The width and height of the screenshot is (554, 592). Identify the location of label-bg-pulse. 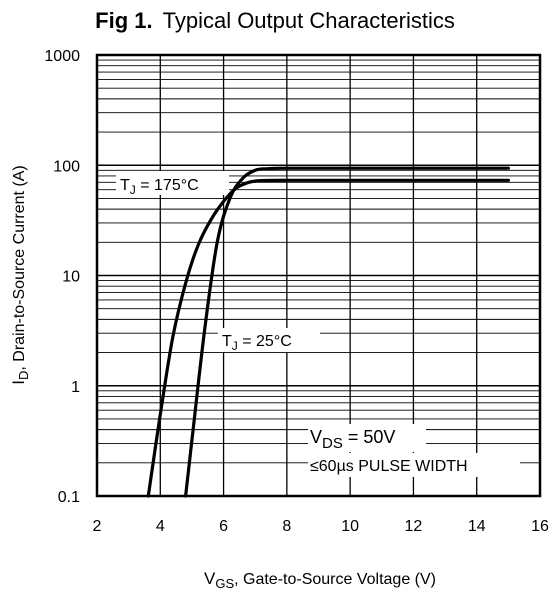
(414, 465).